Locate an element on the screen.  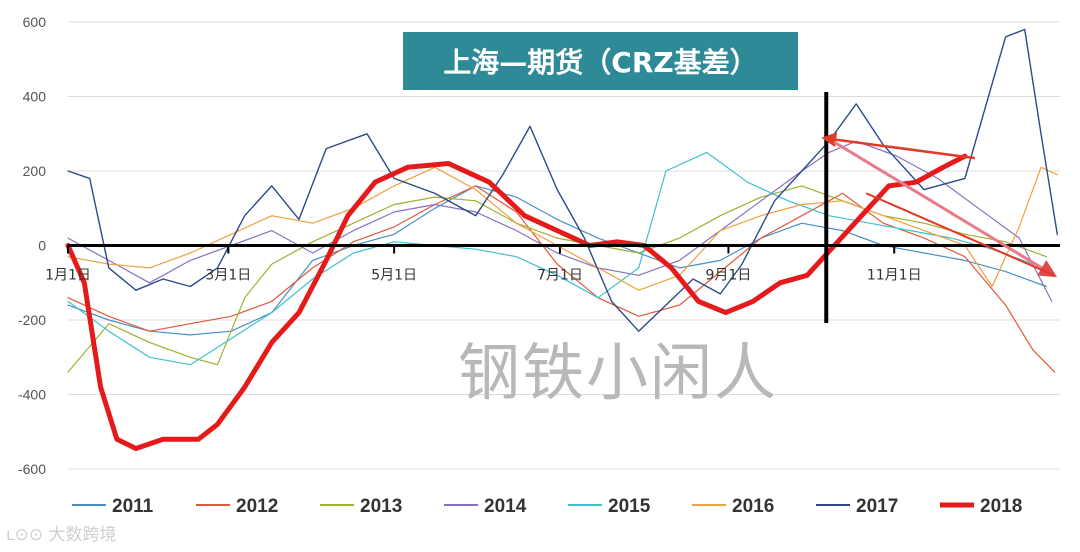
annotations is located at coordinates (939, 207).